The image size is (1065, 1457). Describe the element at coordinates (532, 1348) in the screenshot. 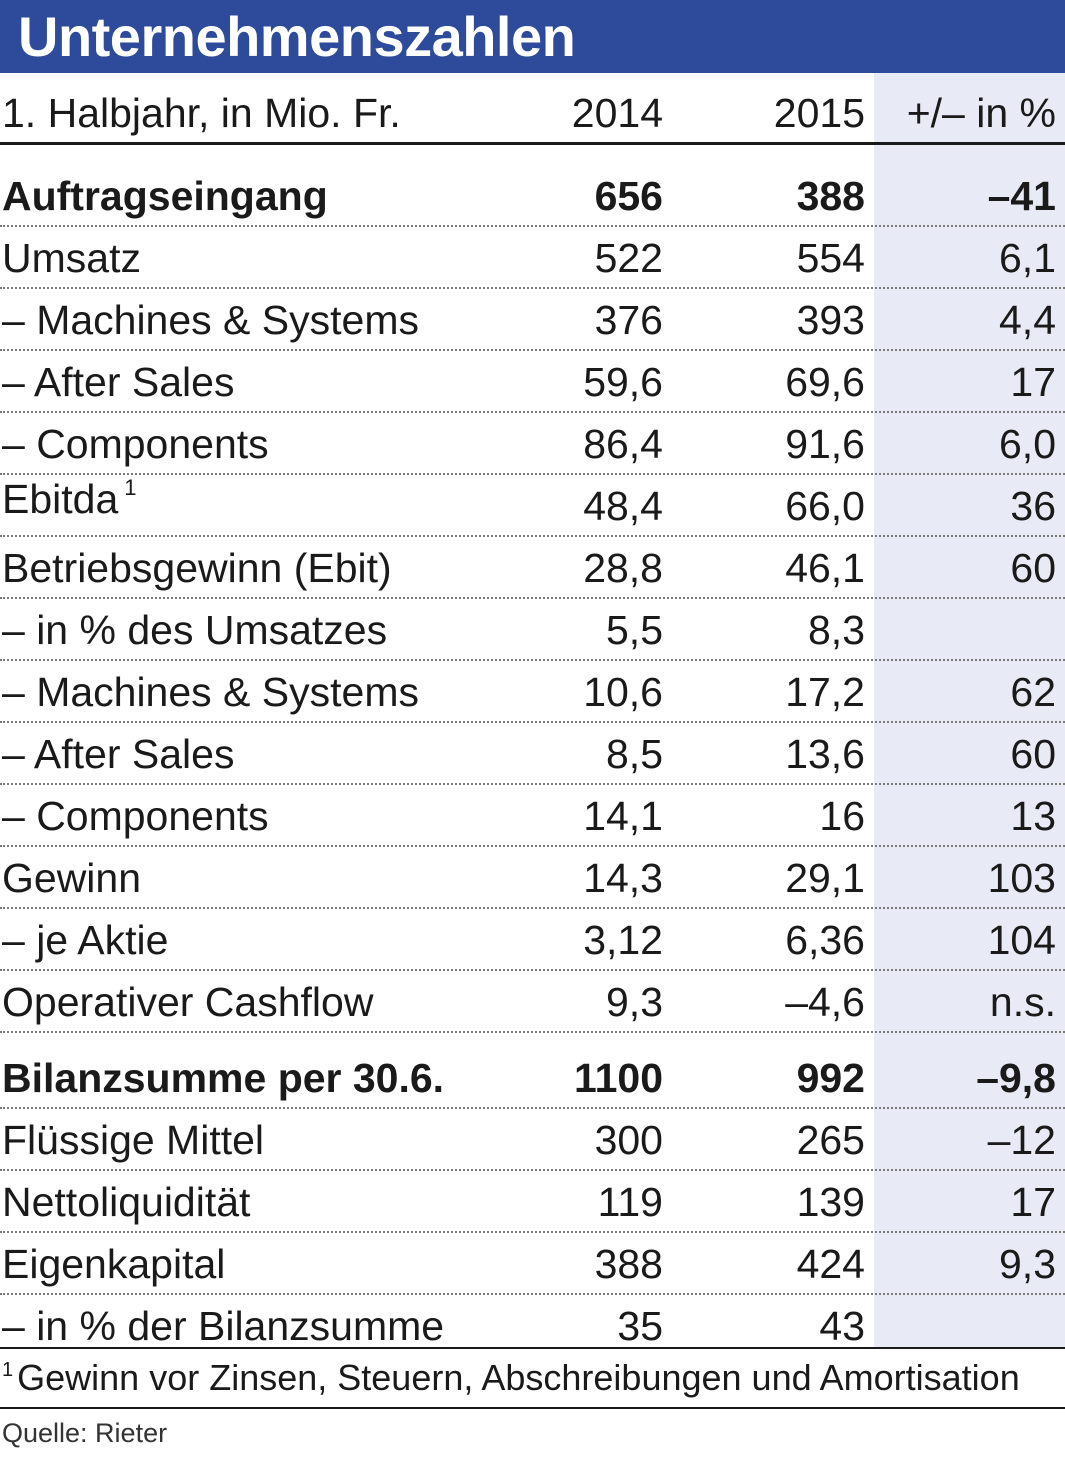

I see `footer-rule` at that location.